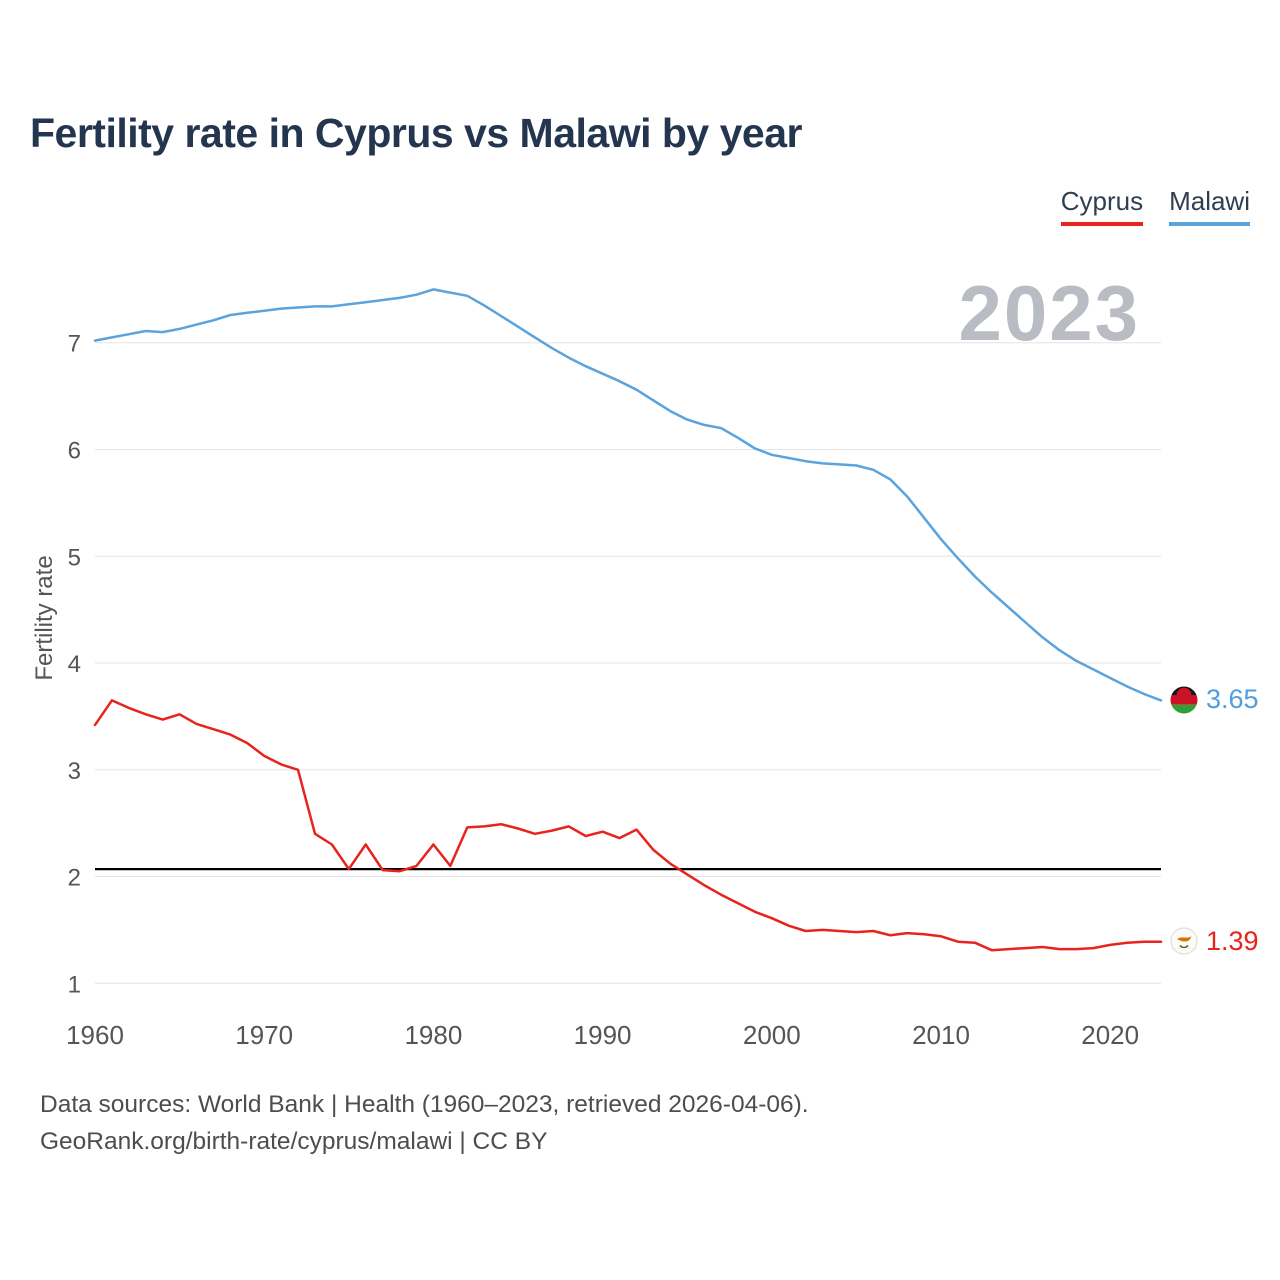 This screenshot has width=1280, height=1280. What do you see at coordinates (95, 1035) in the screenshot?
I see `x-tick-label: 1960` at bounding box center [95, 1035].